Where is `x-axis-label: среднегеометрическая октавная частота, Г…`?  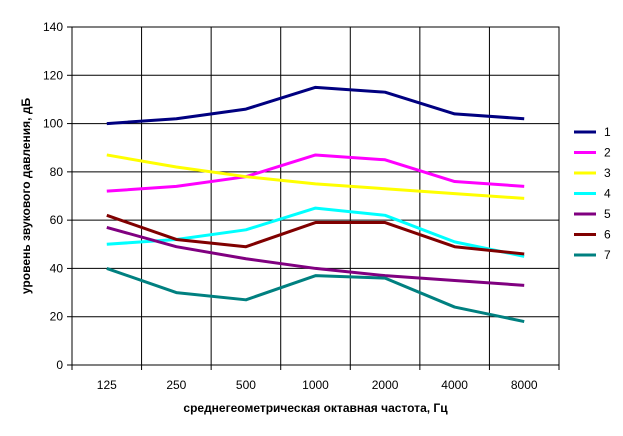 x-axis-label: среднегеометрическая октавная частота, Г… is located at coordinates (315, 408).